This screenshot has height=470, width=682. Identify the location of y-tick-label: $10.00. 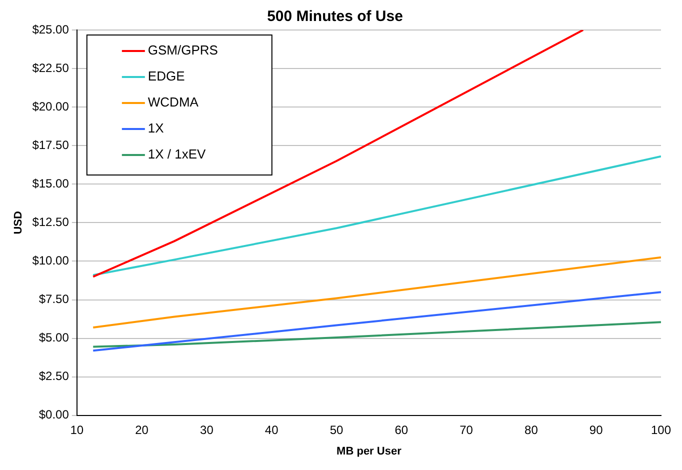
(51, 261).